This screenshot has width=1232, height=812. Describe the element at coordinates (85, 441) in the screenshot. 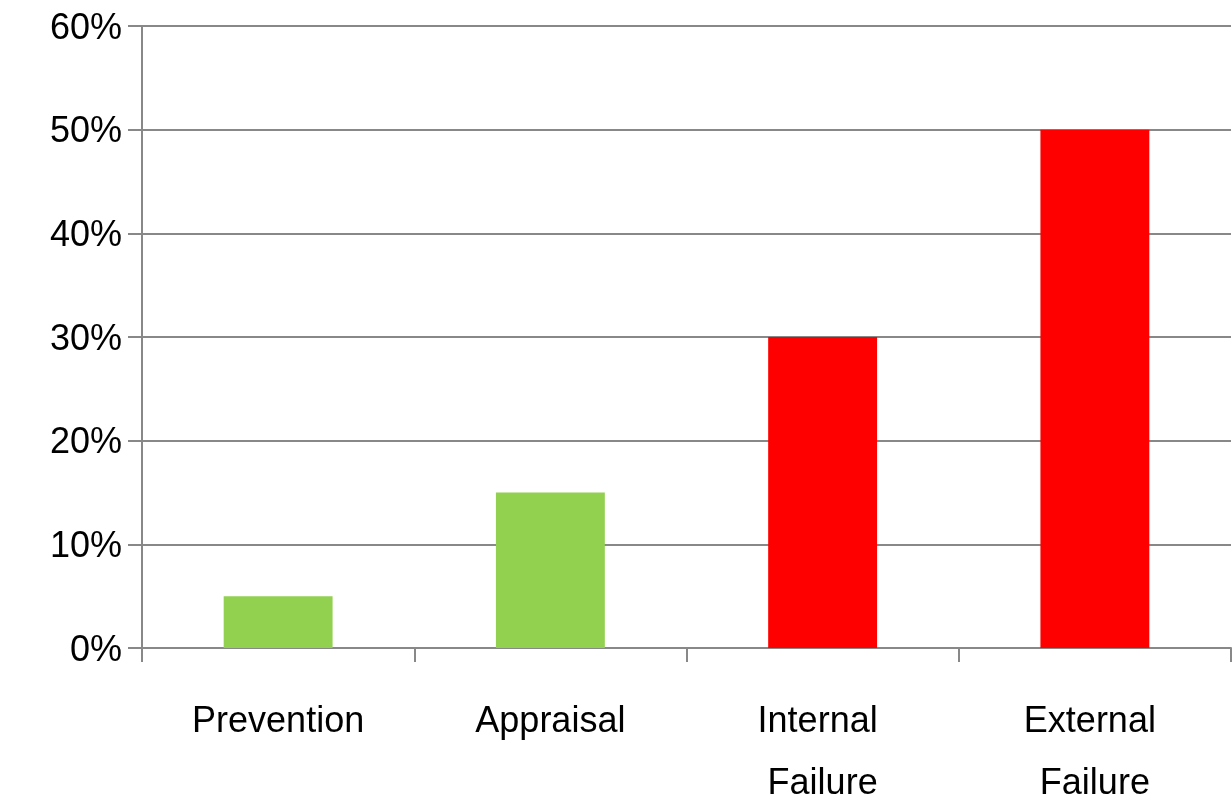

I see `y-tick-label: 20%` at that location.